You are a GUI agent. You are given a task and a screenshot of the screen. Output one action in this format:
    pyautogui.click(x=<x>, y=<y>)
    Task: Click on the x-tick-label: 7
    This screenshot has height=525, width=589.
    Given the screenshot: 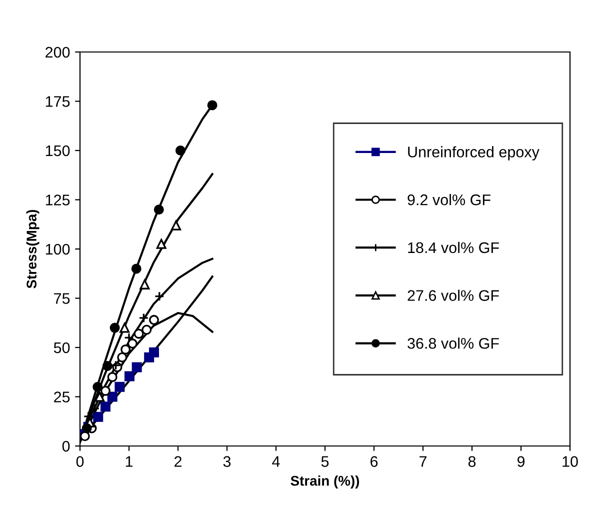 What is the action you would take?
    pyautogui.click(x=423, y=461)
    